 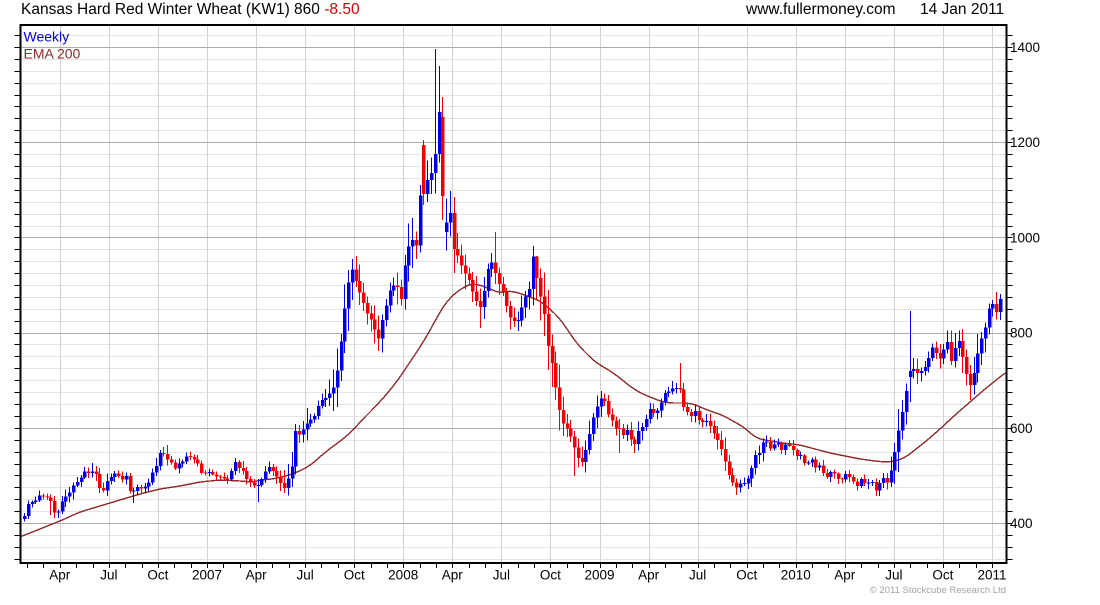 I want to click on svg-text: 1400, so click(x=1025, y=47).